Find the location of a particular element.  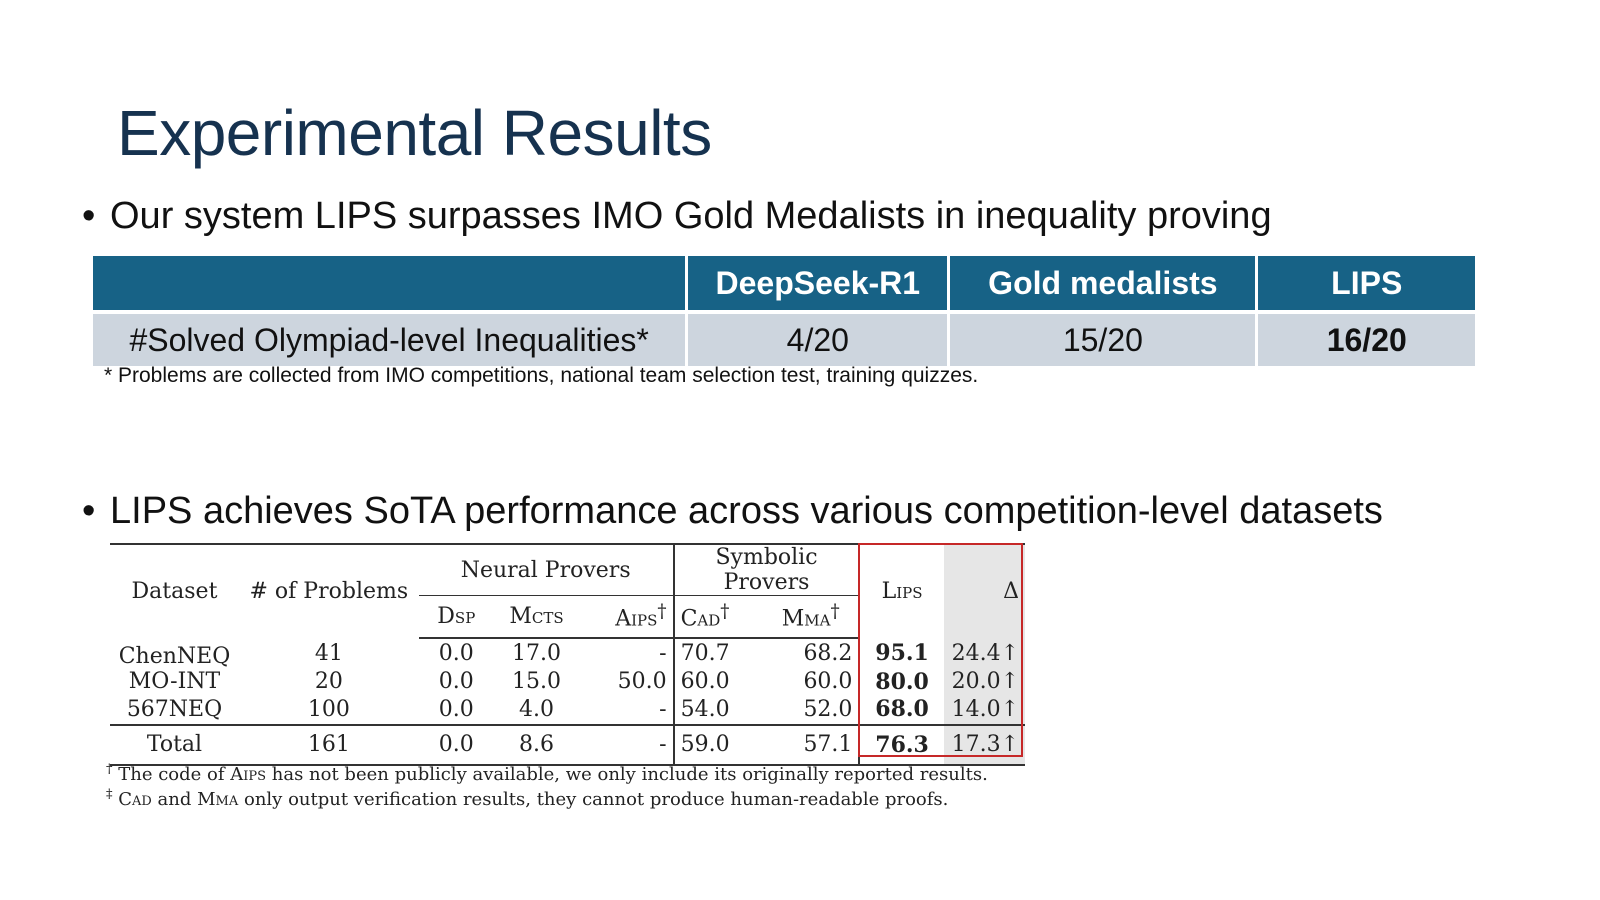

row-dataset: 567NEQ is located at coordinates (174, 710).